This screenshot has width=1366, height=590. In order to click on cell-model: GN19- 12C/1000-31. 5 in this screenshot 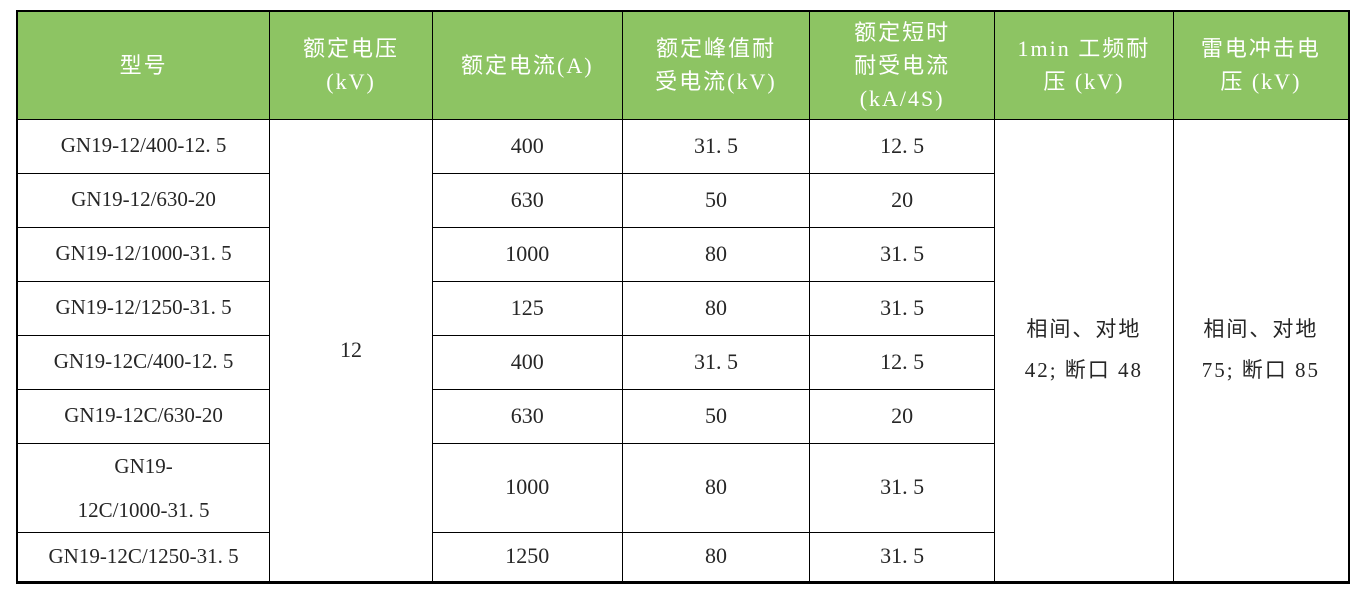, I will do `click(143, 487)`.